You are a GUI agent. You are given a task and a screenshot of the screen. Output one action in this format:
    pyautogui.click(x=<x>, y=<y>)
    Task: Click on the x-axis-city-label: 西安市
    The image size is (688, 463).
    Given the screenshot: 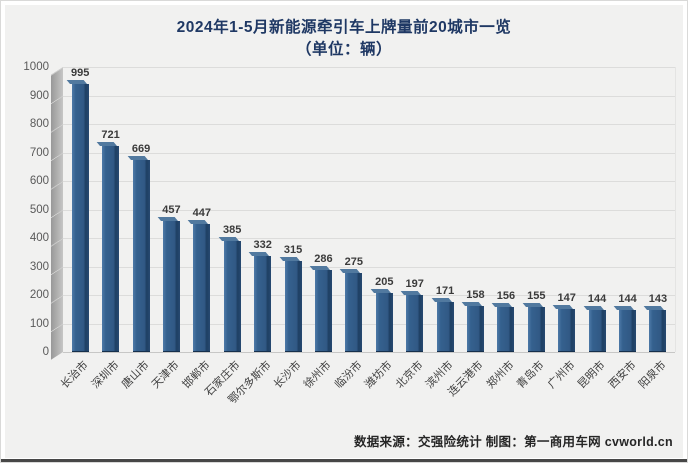 What is the action you would take?
    pyautogui.click(x=622, y=375)
    